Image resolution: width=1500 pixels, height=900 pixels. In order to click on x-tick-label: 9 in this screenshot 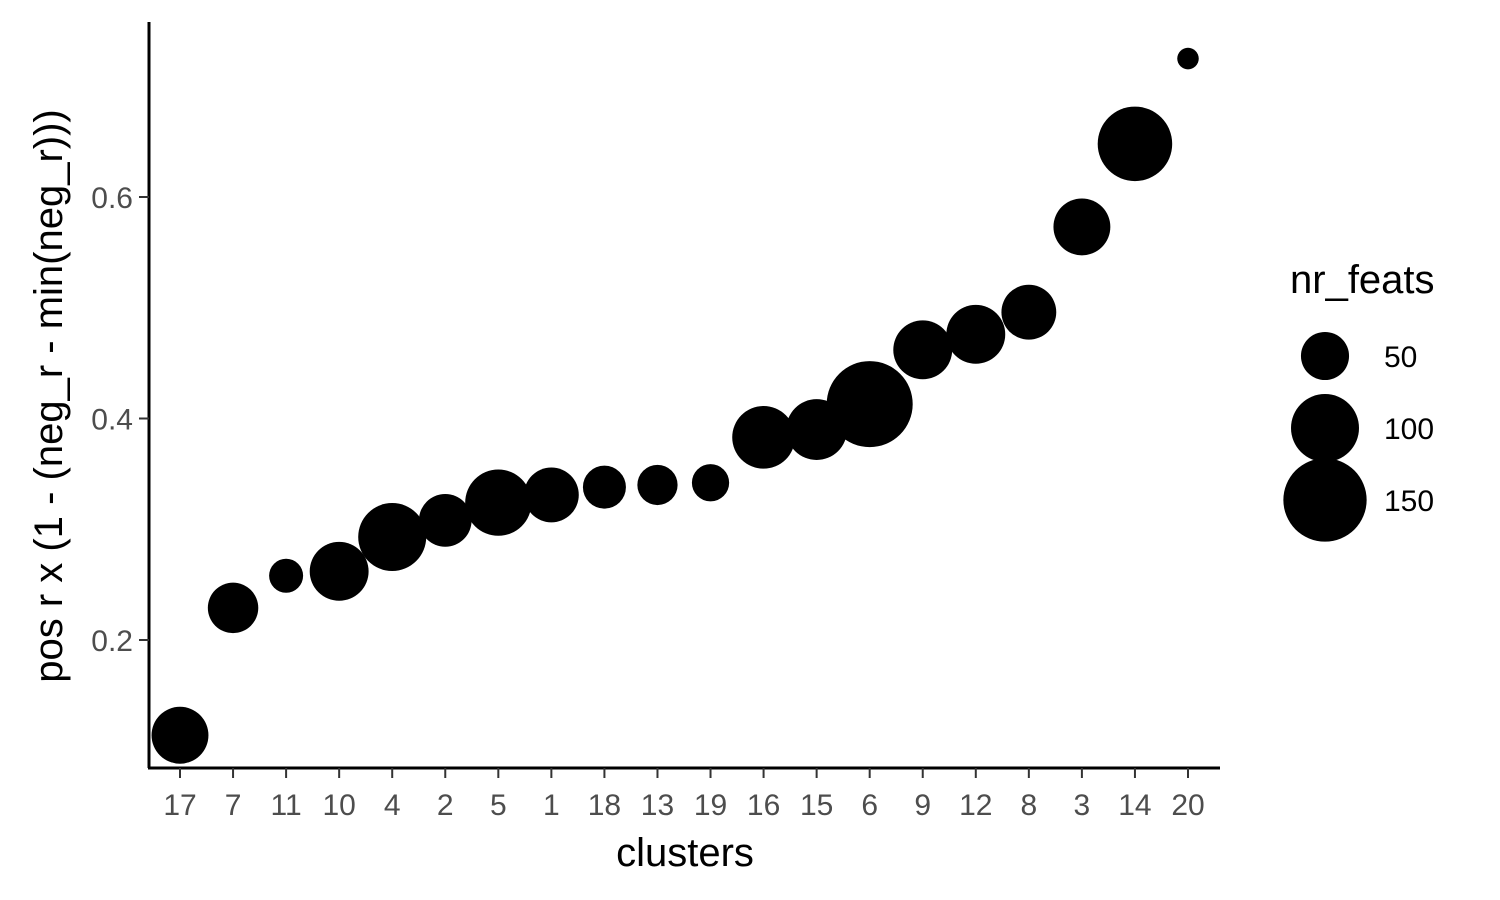, I will do `click(922, 805)`.